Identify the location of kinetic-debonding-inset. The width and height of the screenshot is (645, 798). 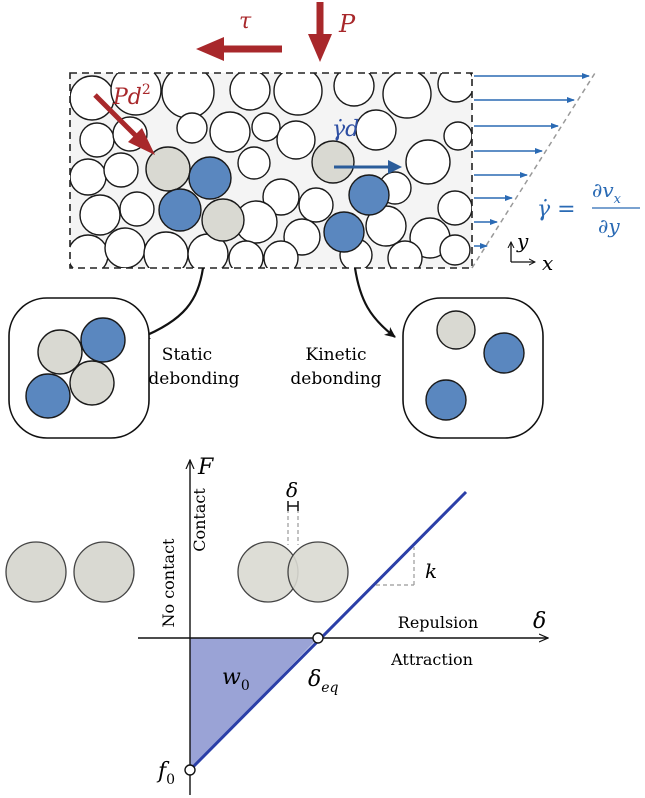
(473, 368).